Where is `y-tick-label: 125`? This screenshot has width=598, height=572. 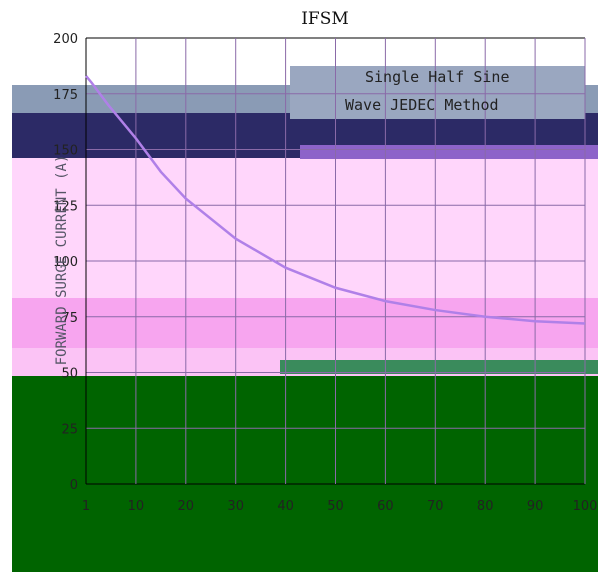 y-tick-label: 125 is located at coordinates (65, 206).